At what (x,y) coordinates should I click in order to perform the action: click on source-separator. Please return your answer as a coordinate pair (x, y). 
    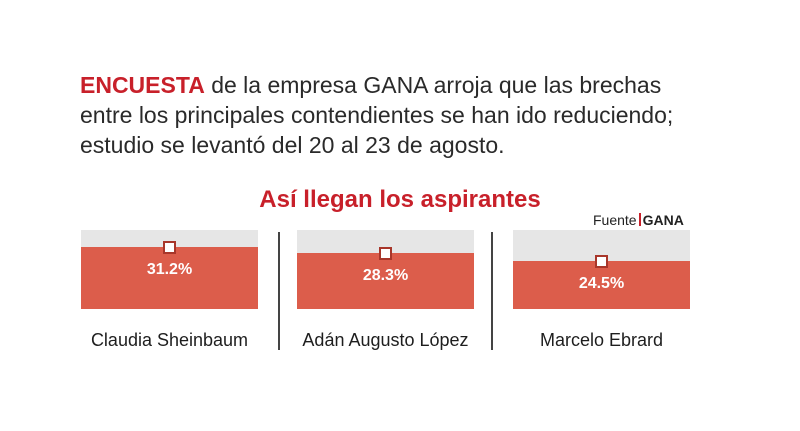
    Looking at the image, I should click on (639, 219).